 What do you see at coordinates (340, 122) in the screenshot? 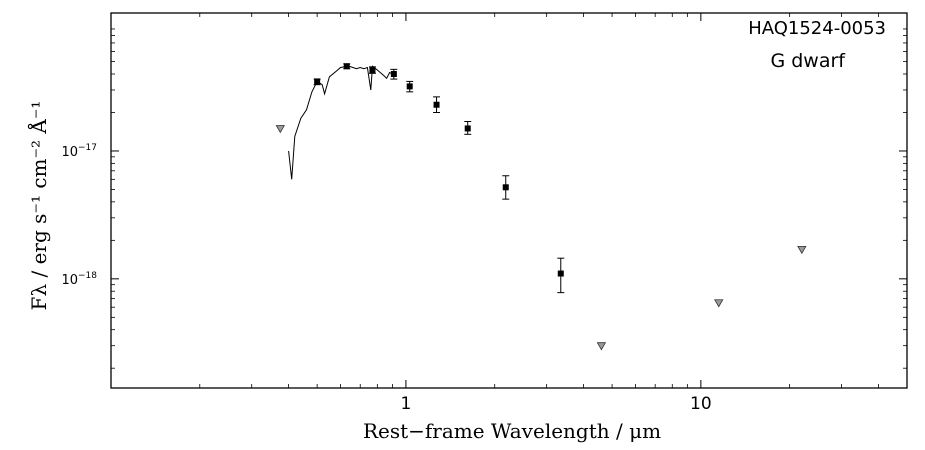
I see `template-spectrum-line` at bounding box center [340, 122].